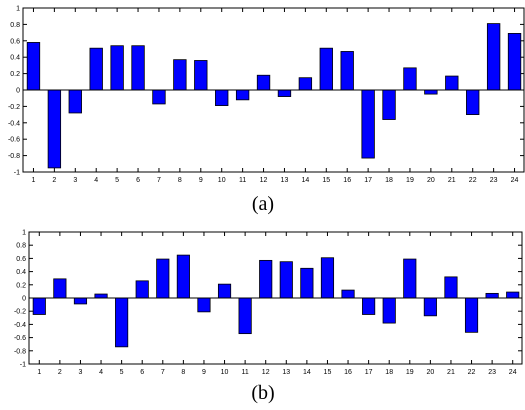 This screenshot has width=525, height=410. I want to click on x-tick-label: 13, so click(286, 372).